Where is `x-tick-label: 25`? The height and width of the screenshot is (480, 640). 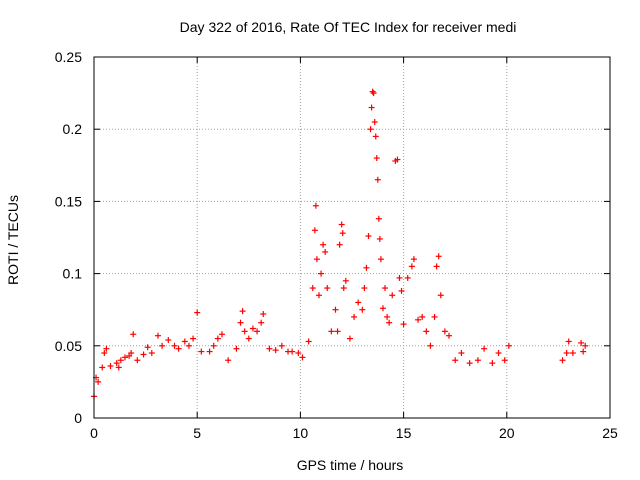
x-tick-label: 25 is located at coordinates (610, 433).